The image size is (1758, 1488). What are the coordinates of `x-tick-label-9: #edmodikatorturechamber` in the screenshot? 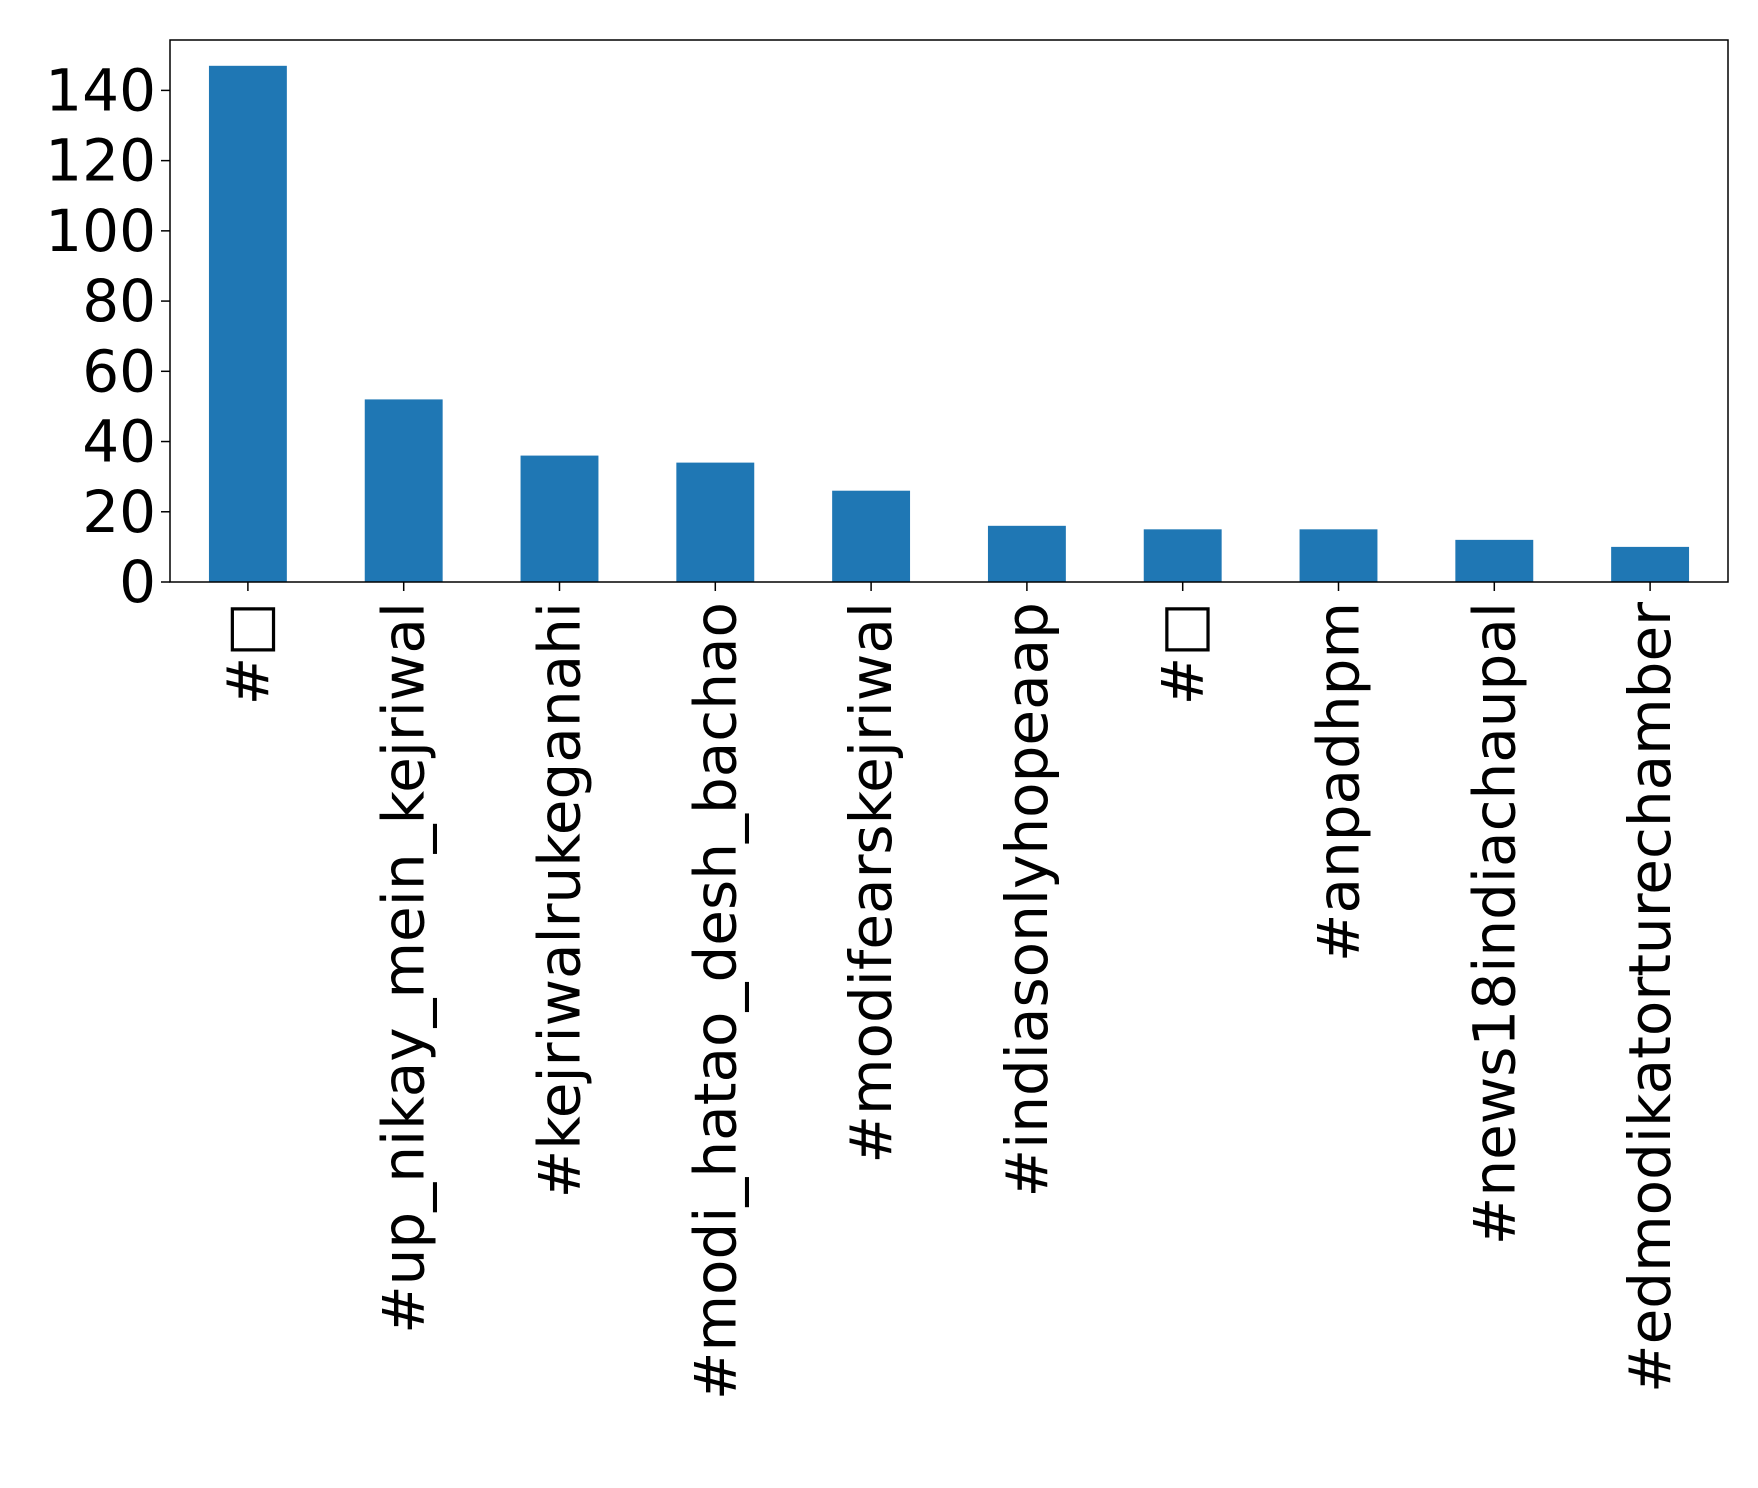 It's located at (1650, 997).